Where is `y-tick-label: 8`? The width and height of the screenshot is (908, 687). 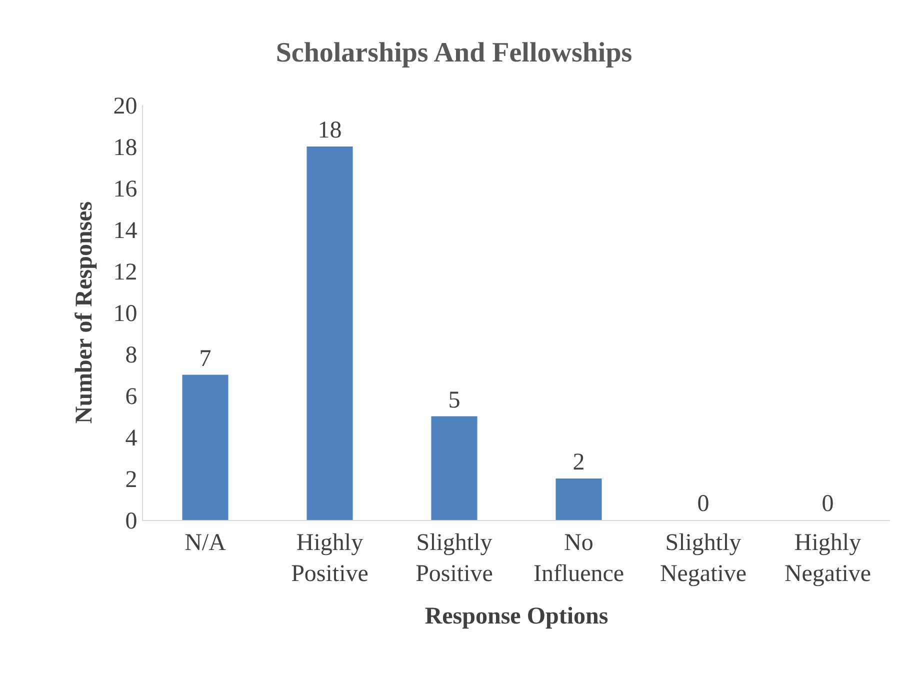
y-tick-label: 8 is located at coordinates (131, 355).